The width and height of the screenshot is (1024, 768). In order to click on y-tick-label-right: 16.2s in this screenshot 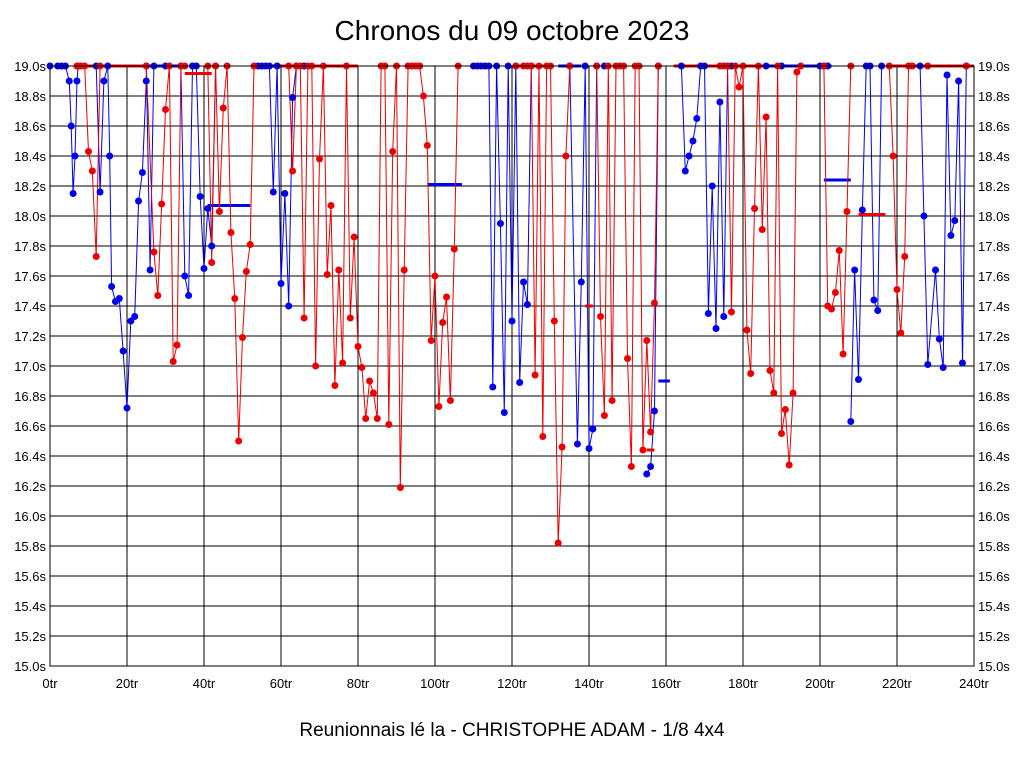, I will do `click(994, 486)`.